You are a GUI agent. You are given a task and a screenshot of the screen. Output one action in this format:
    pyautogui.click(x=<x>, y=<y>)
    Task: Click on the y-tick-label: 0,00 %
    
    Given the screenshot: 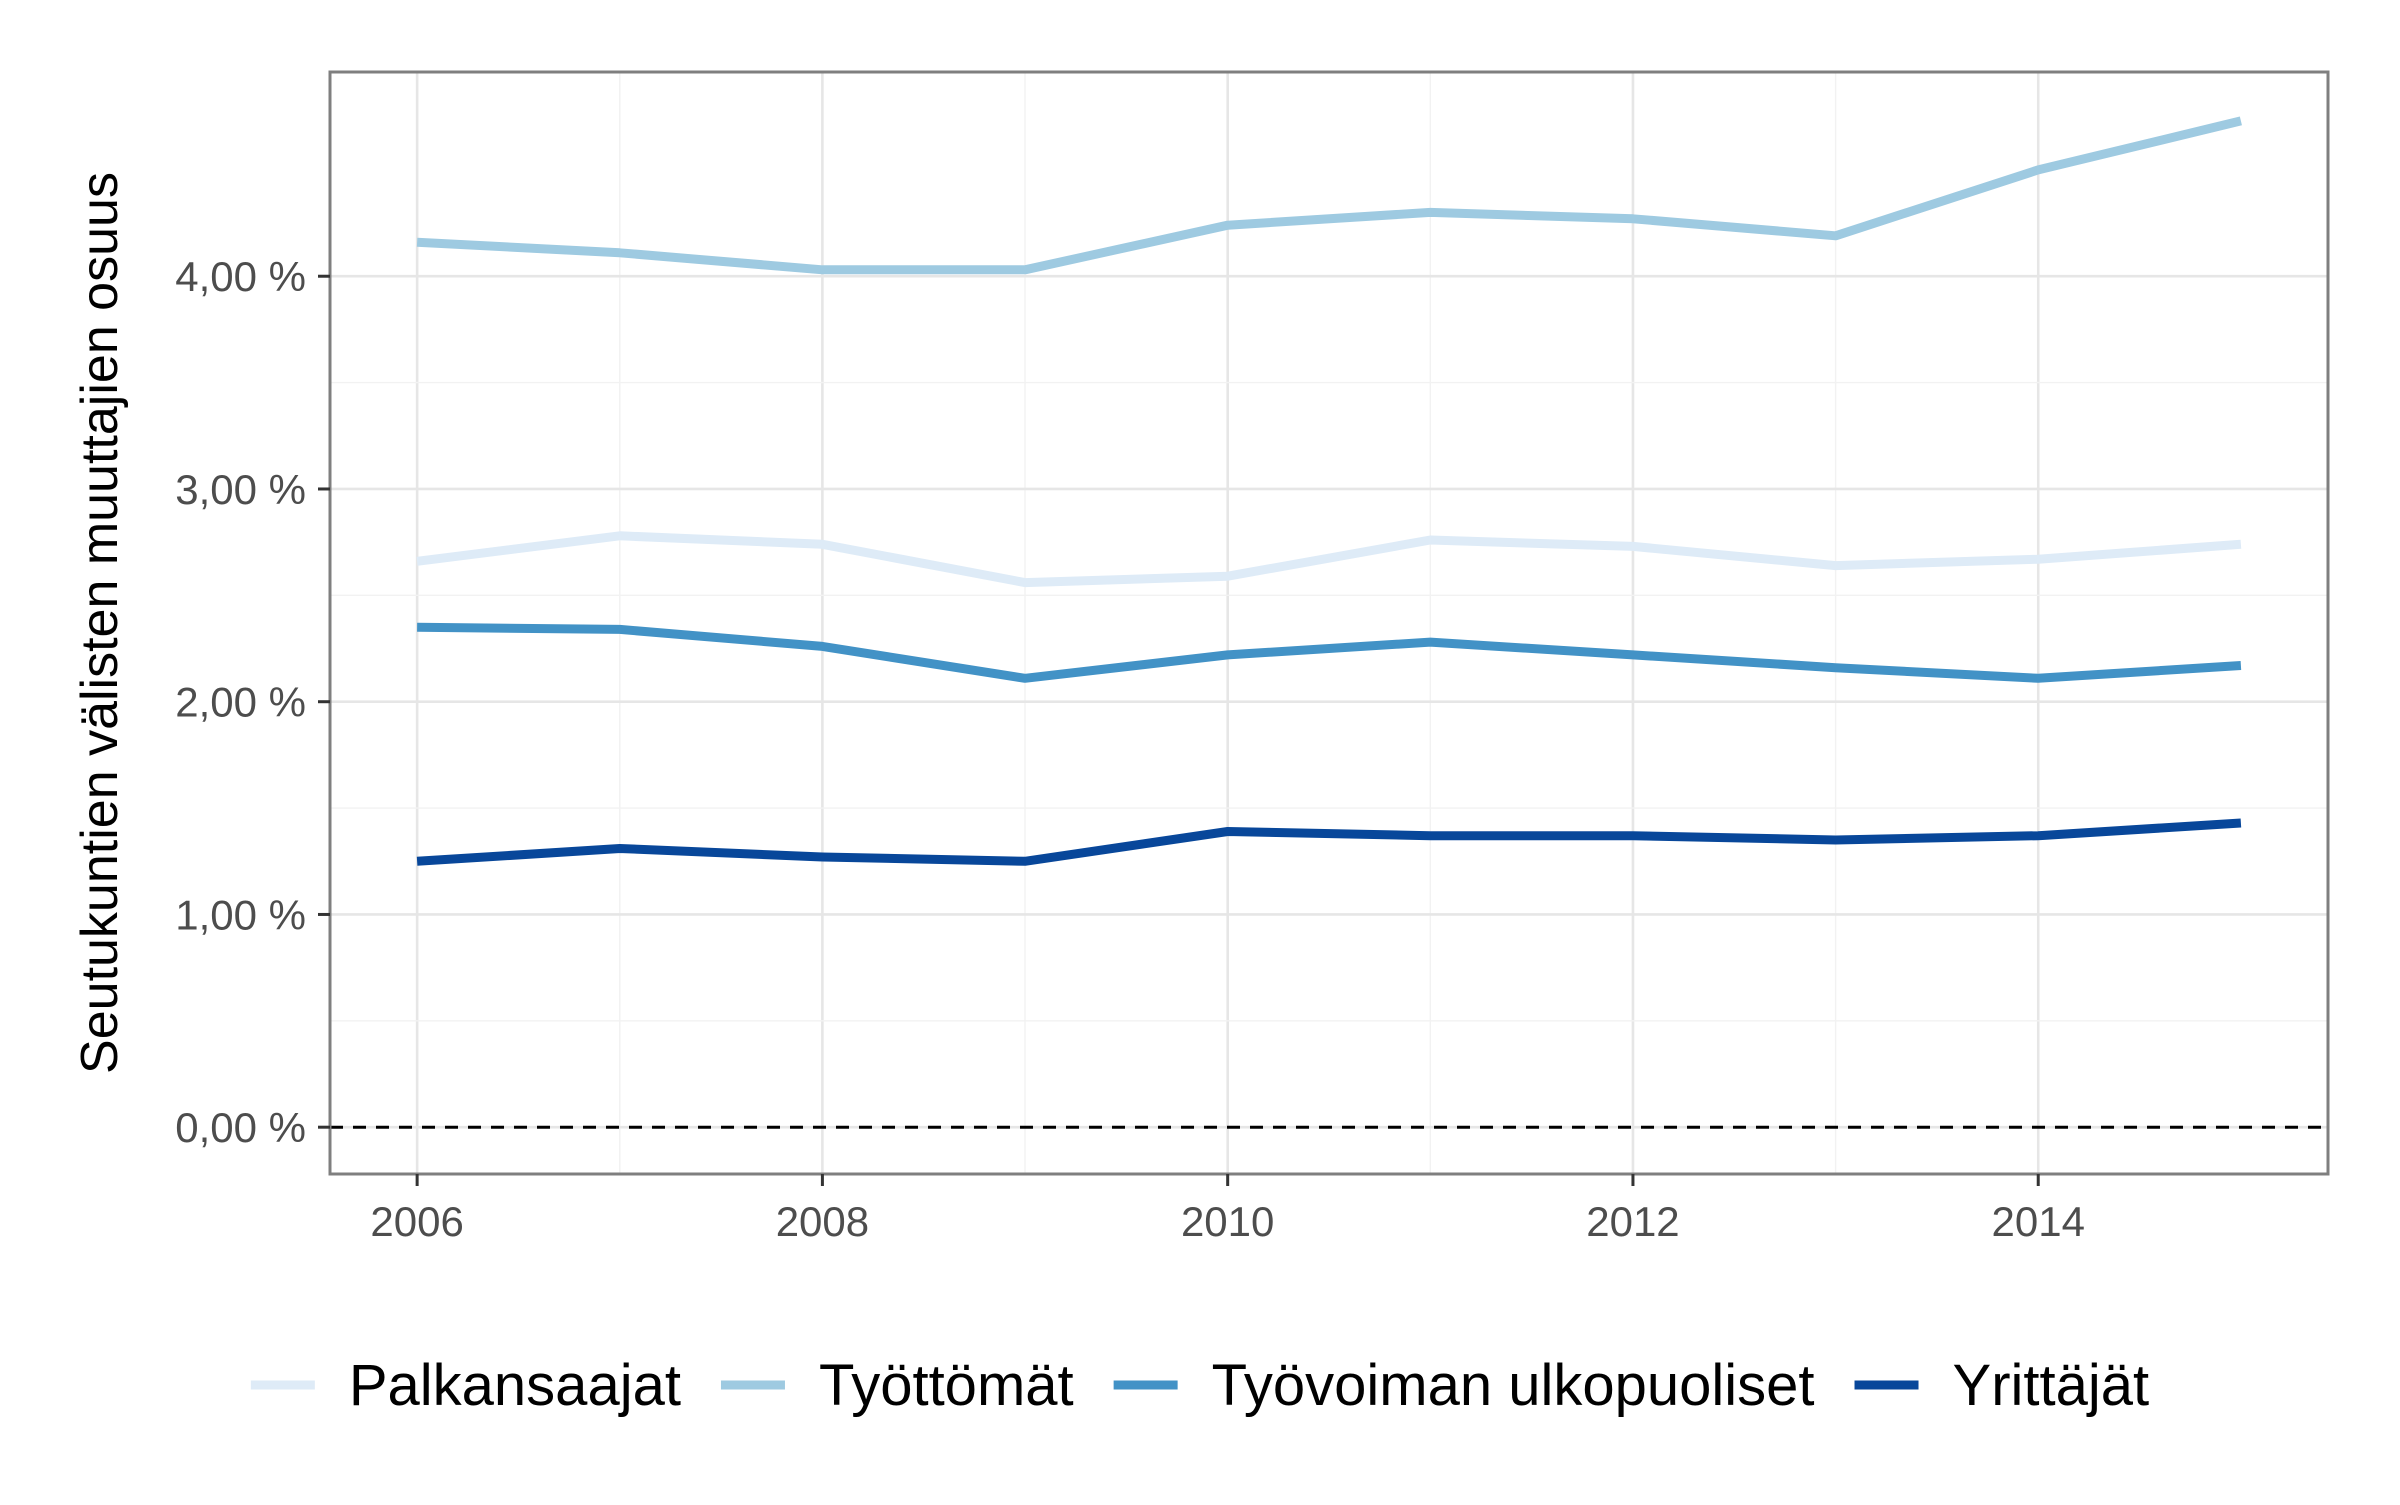 What is the action you would take?
    pyautogui.click(x=240, y=1127)
    